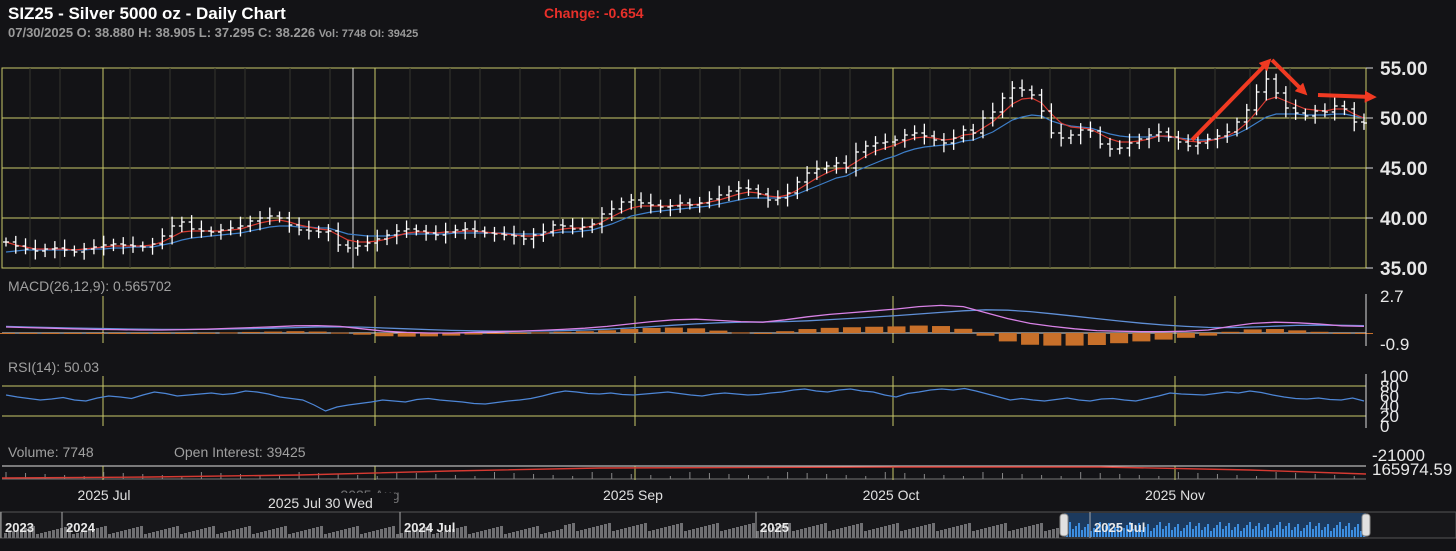 This screenshot has width=1456, height=551. I want to click on date-label: 2025 Nov, so click(1175, 495).